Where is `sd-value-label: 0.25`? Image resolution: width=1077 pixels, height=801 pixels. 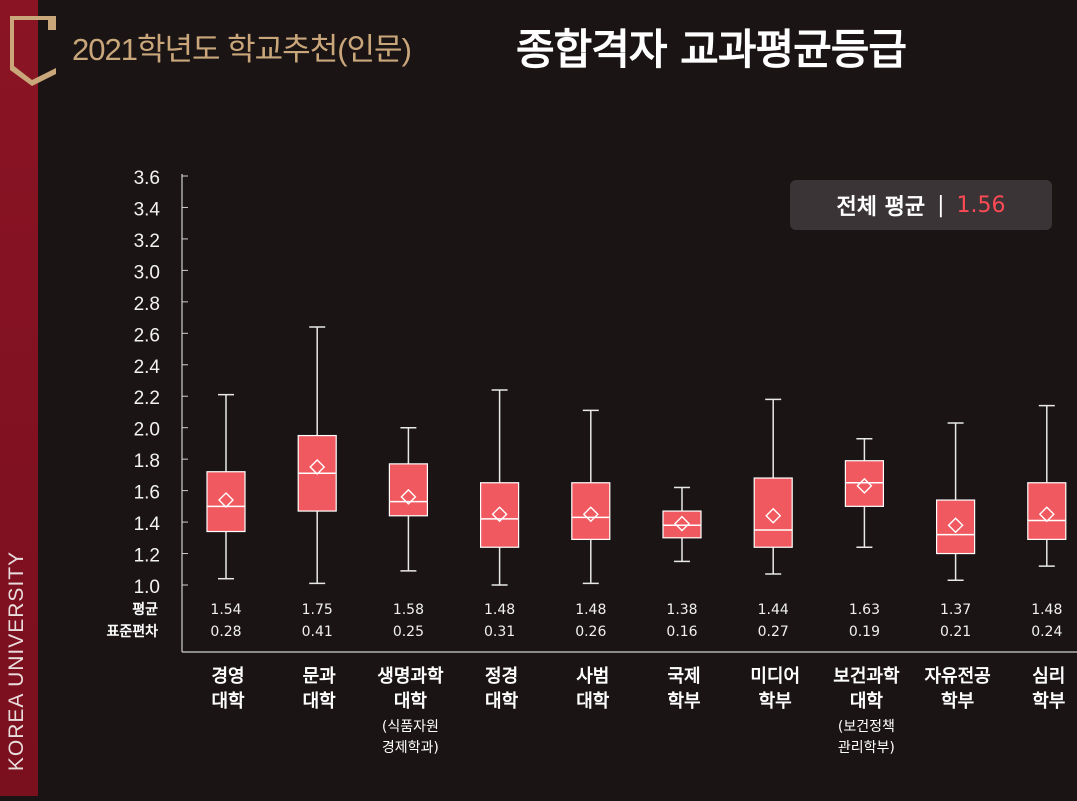
sd-value-label: 0.25 is located at coordinates (408, 632).